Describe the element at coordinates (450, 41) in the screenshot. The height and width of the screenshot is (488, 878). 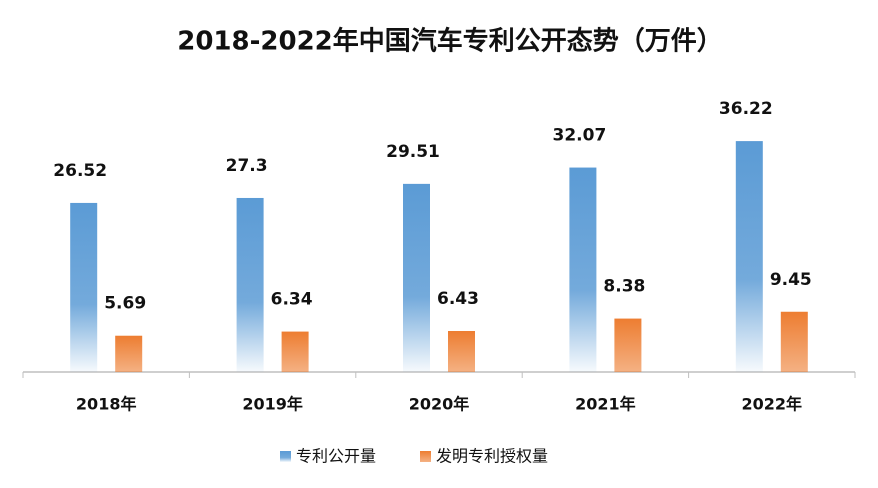
I see `chart-title: 2018-2022年中国汽车专利公开态势（万件）` at that location.